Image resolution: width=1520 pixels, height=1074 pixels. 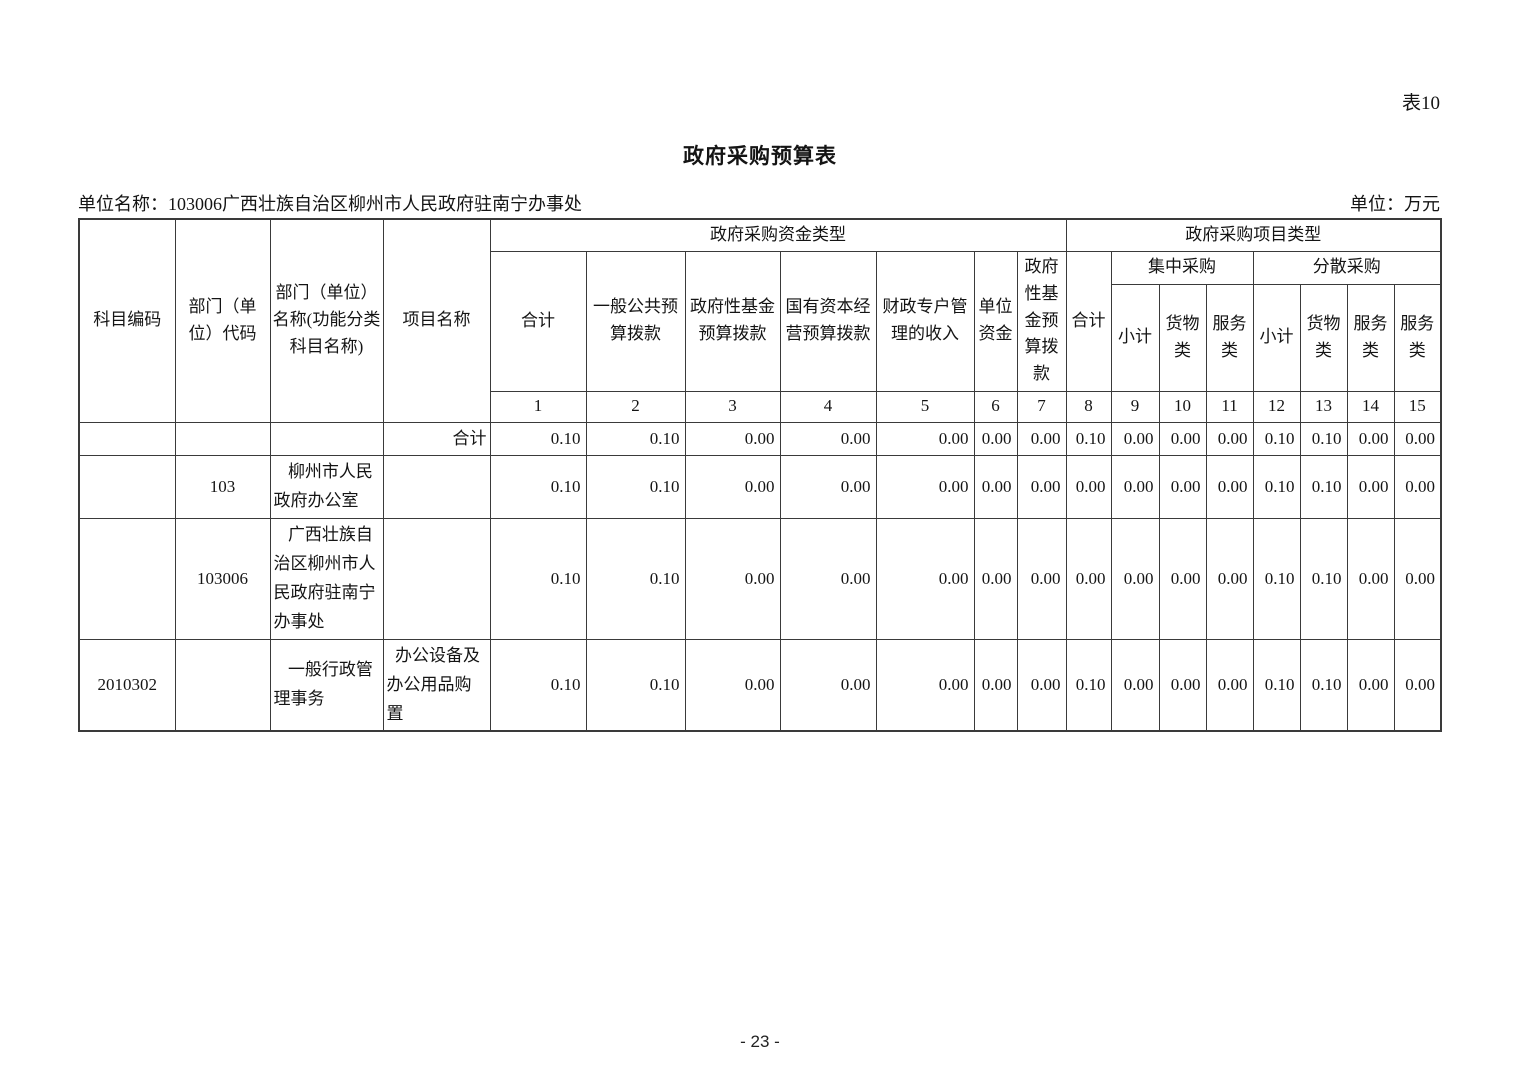 What do you see at coordinates (828, 321) in the screenshot?
I see `header-fund-state-capital: 国有资本经营预算拨款` at bounding box center [828, 321].